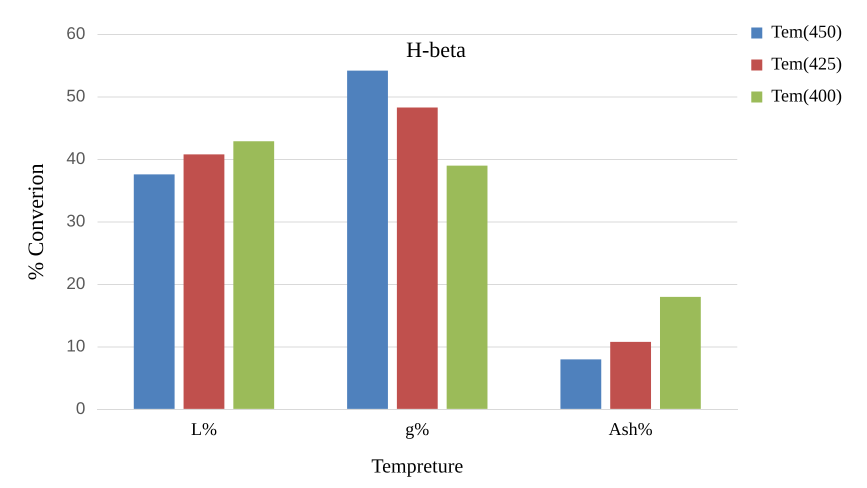  What do you see at coordinates (76, 221) in the screenshot?
I see `y-tick-label: 30` at bounding box center [76, 221].